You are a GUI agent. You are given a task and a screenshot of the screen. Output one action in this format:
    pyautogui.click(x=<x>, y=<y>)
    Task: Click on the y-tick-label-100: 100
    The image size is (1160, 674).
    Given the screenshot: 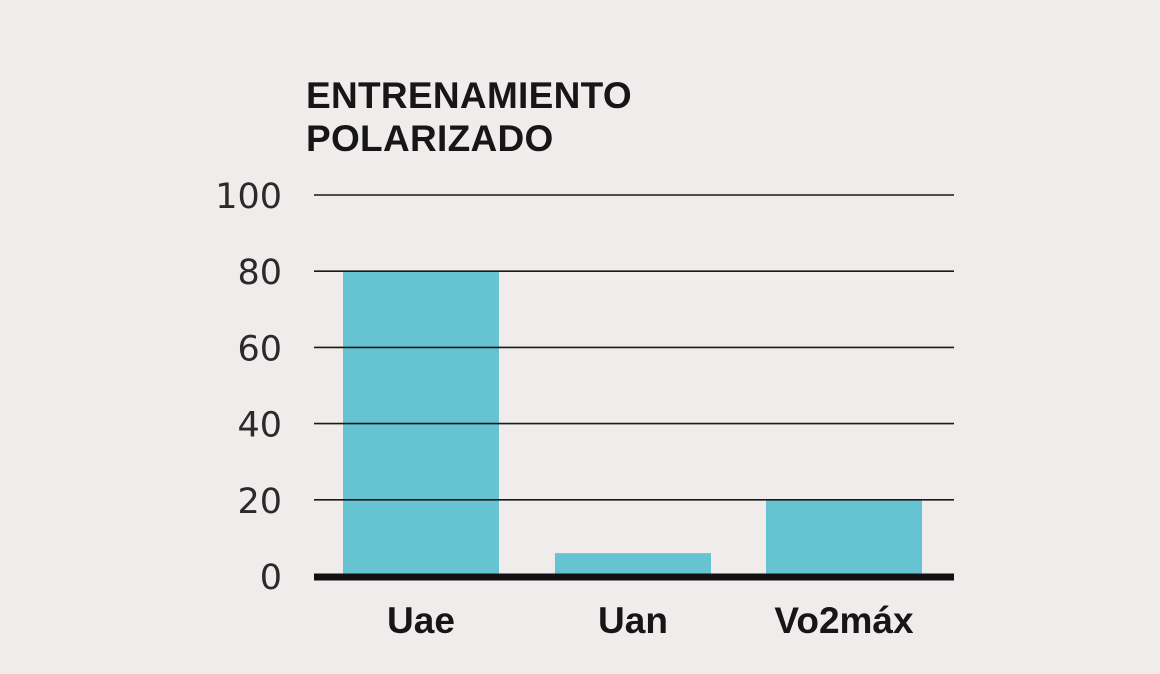 What is the action you would take?
    pyautogui.click(x=248, y=197)
    